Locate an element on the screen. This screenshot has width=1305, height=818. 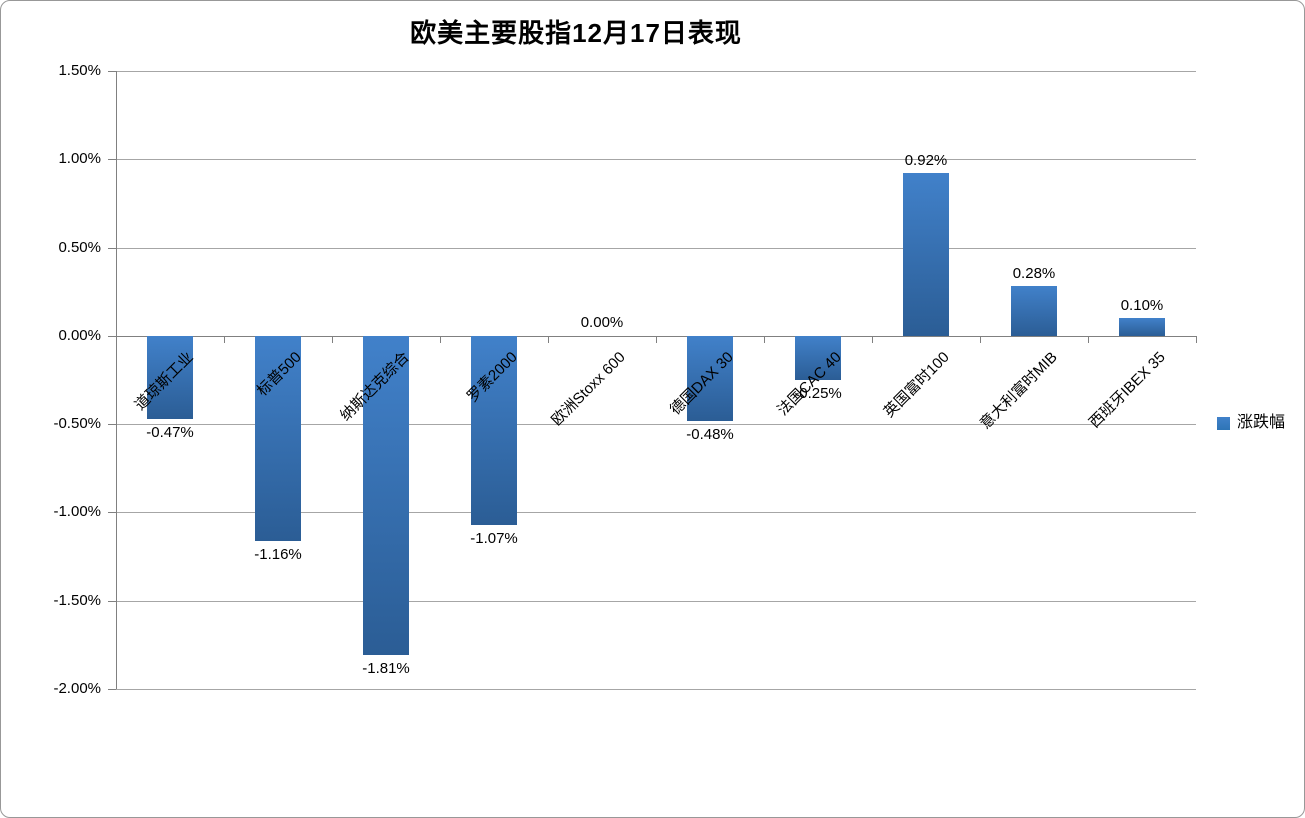
bar-data-label: -0.48% is located at coordinates (710, 434).